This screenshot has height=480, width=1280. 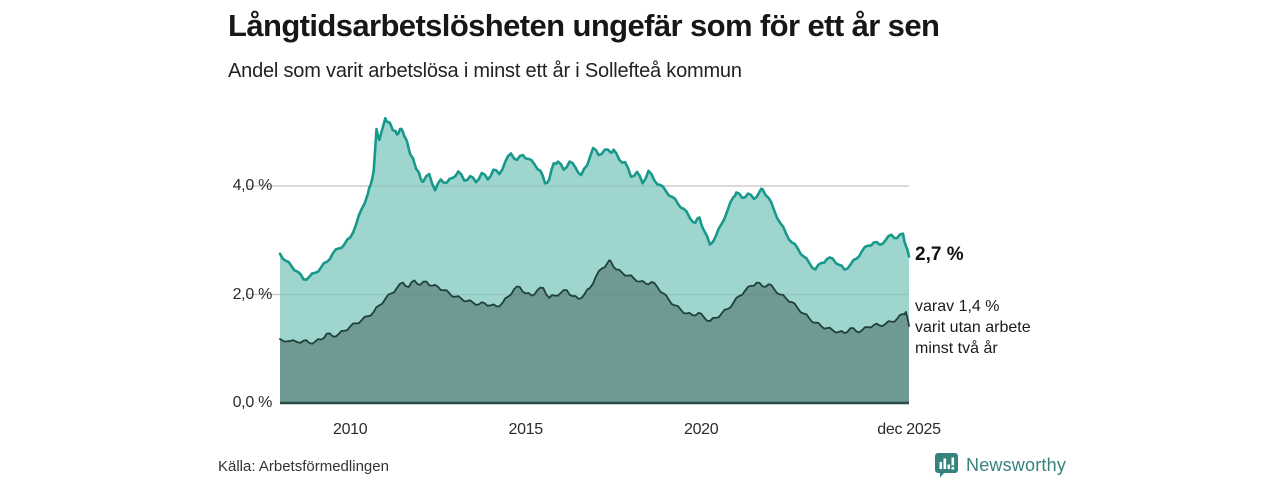 I want to click on y-axis-tick-label: 4,0 %, so click(x=252, y=185).